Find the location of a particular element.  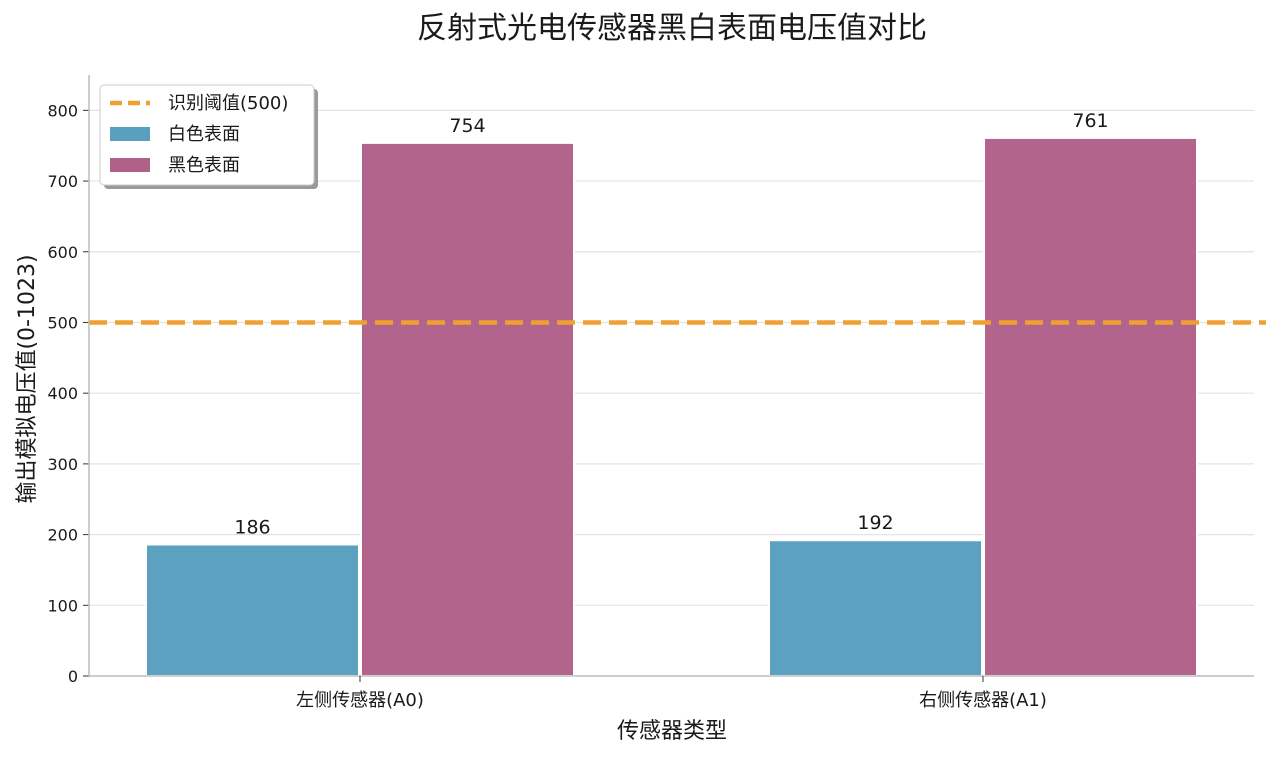

y-tick-label: 700 is located at coordinates (62, 181).